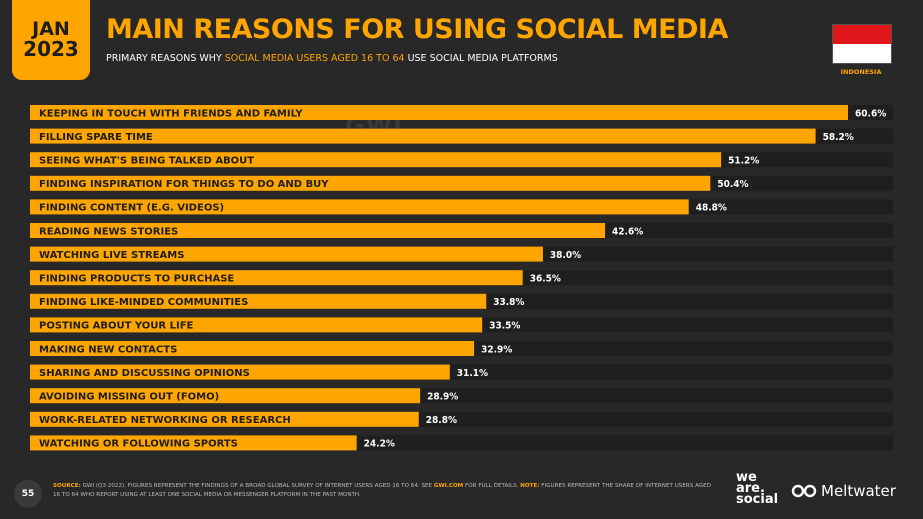 Image resolution: width=923 pixels, height=519 pixels. What do you see at coordinates (442, 397) in the screenshot?
I see `value-label: 28.9%` at bounding box center [442, 397].